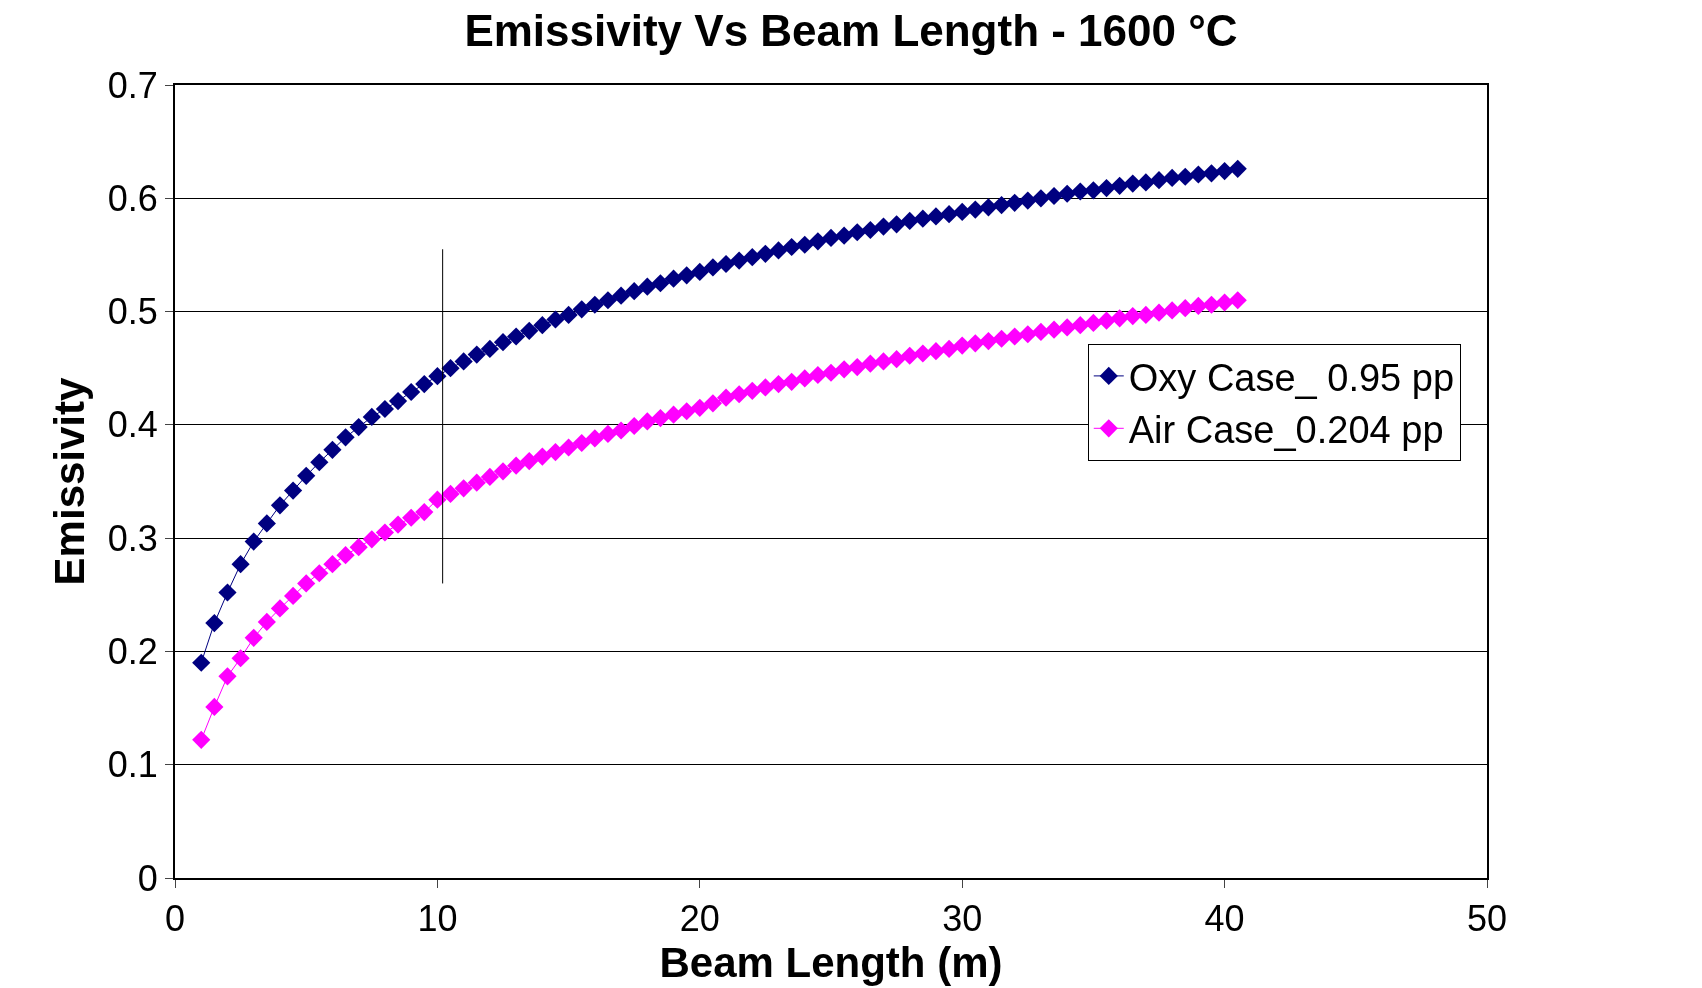 The height and width of the screenshot is (988, 1702). Describe the element at coordinates (851, 30) in the screenshot. I see `chart-title: Emissivity Vs Beam Length - 1600 °C` at that location.